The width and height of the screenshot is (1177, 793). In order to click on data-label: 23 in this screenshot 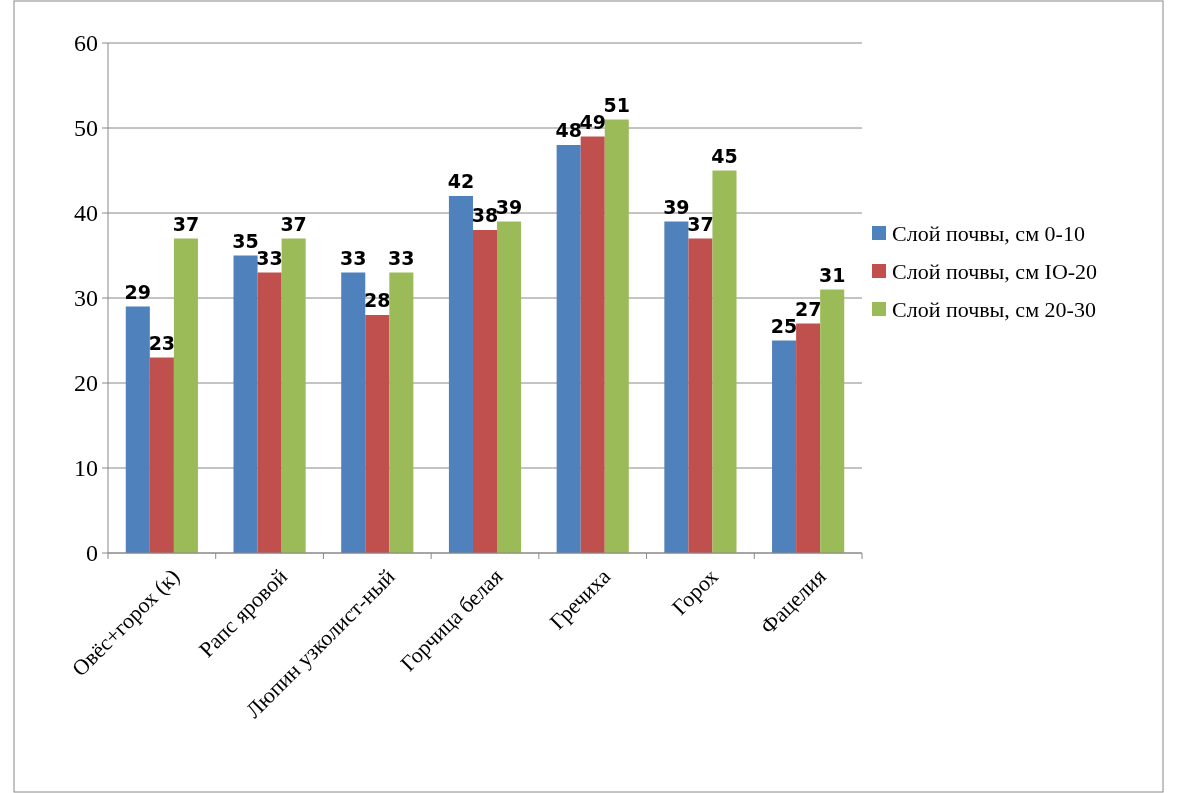, I will do `click(162, 342)`.